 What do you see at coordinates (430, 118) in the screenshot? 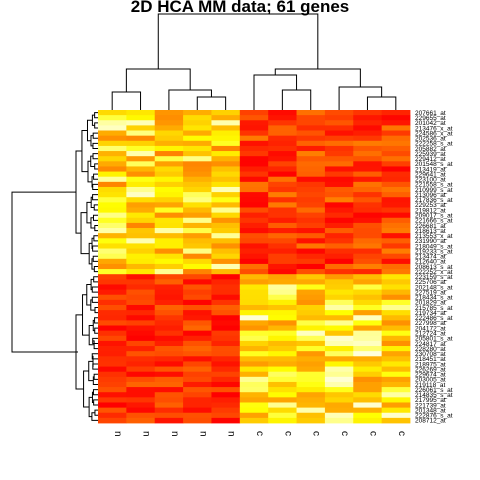
I see `row-label: 229655_at` at bounding box center [430, 118].